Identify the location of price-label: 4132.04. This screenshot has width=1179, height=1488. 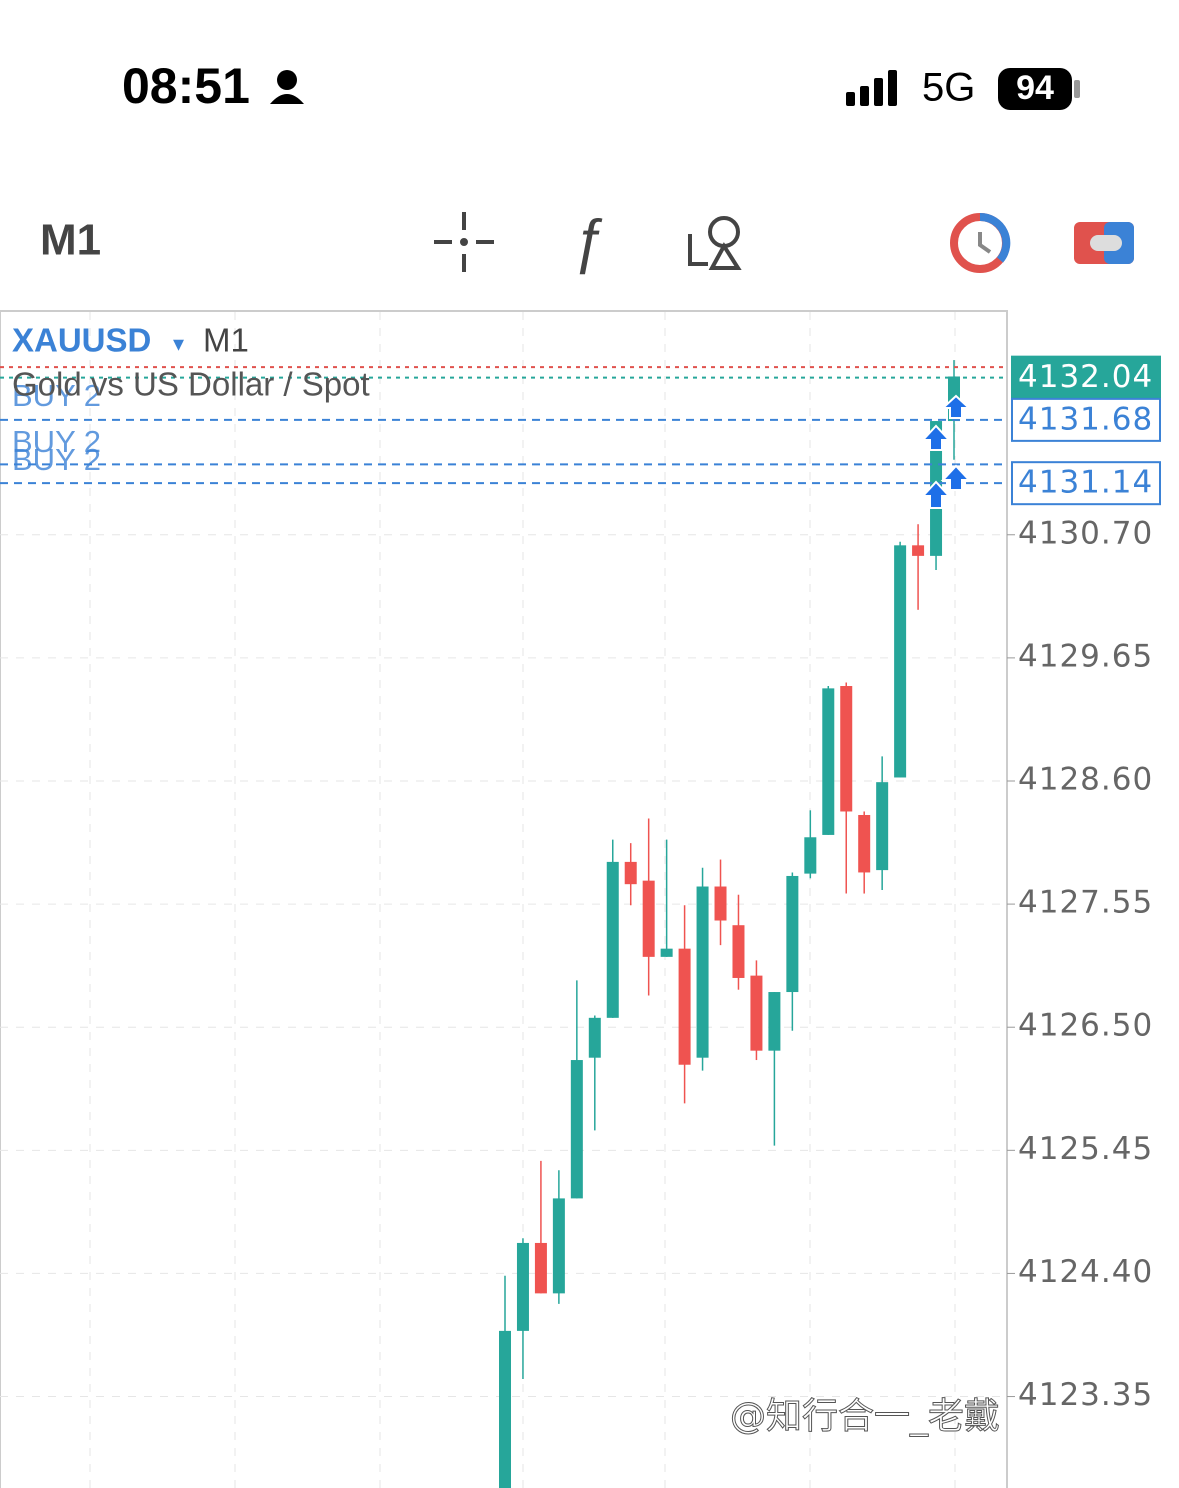
(1085, 377).